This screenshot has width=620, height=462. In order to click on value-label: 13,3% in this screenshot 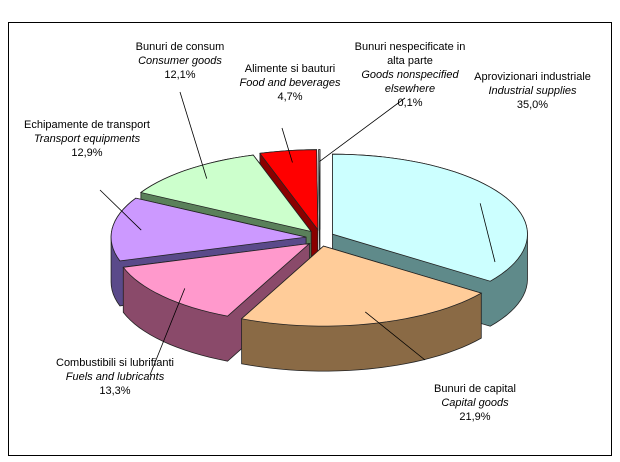, I will do `click(115, 391)`.